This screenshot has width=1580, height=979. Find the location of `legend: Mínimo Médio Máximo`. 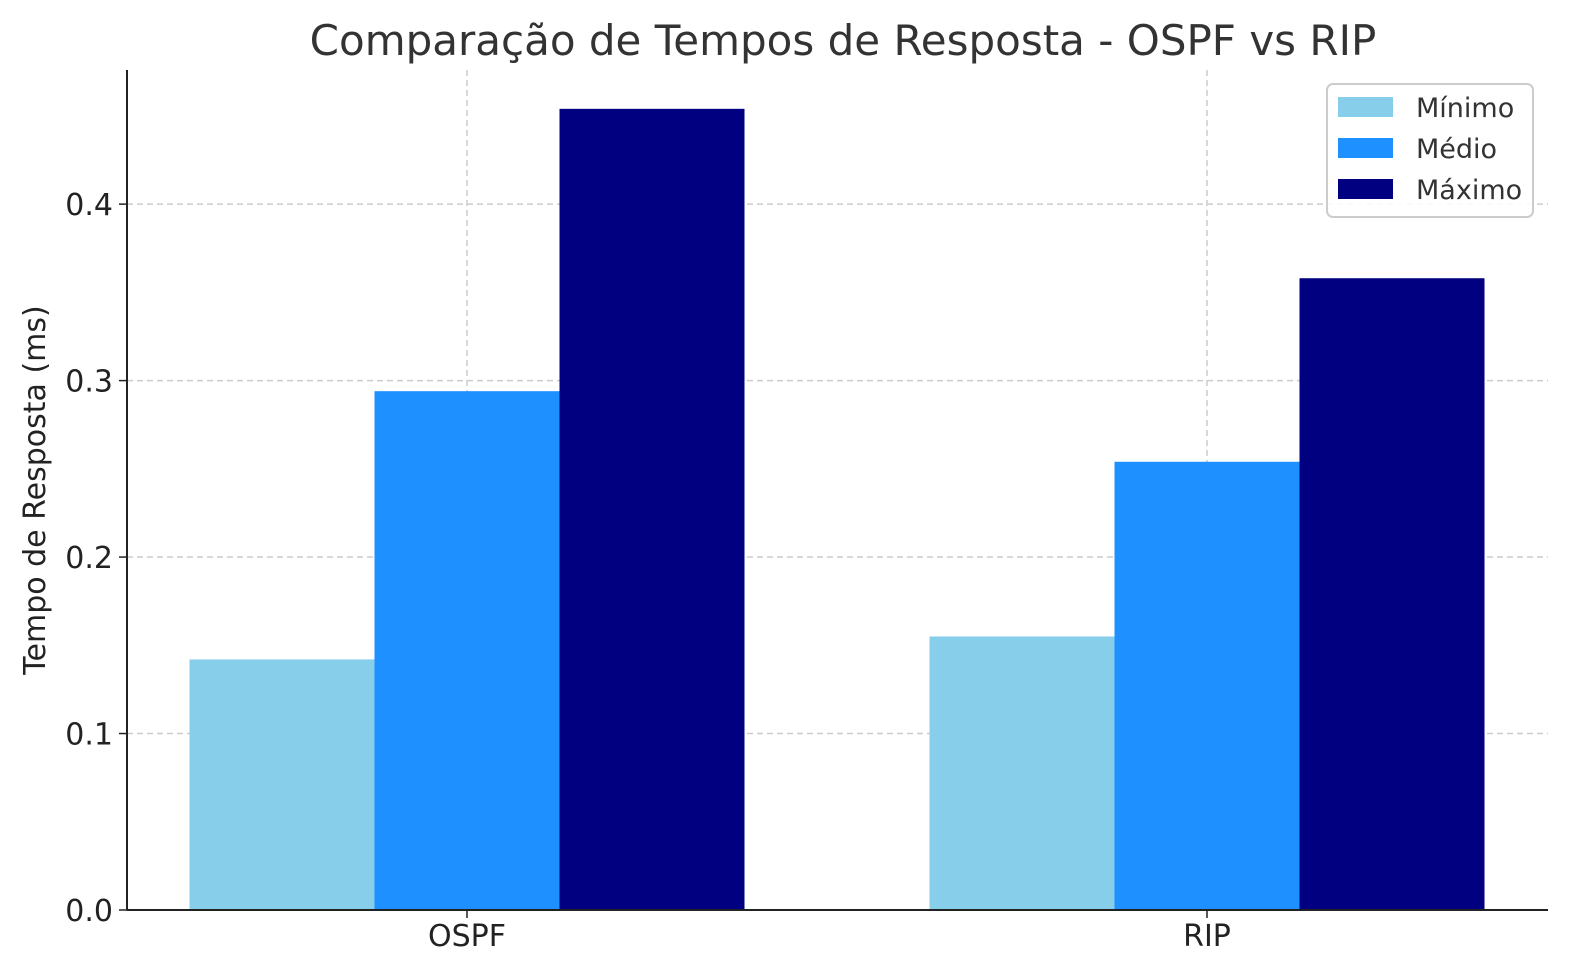

legend: Mínimo Médio Máximo is located at coordinates (1430, 150).